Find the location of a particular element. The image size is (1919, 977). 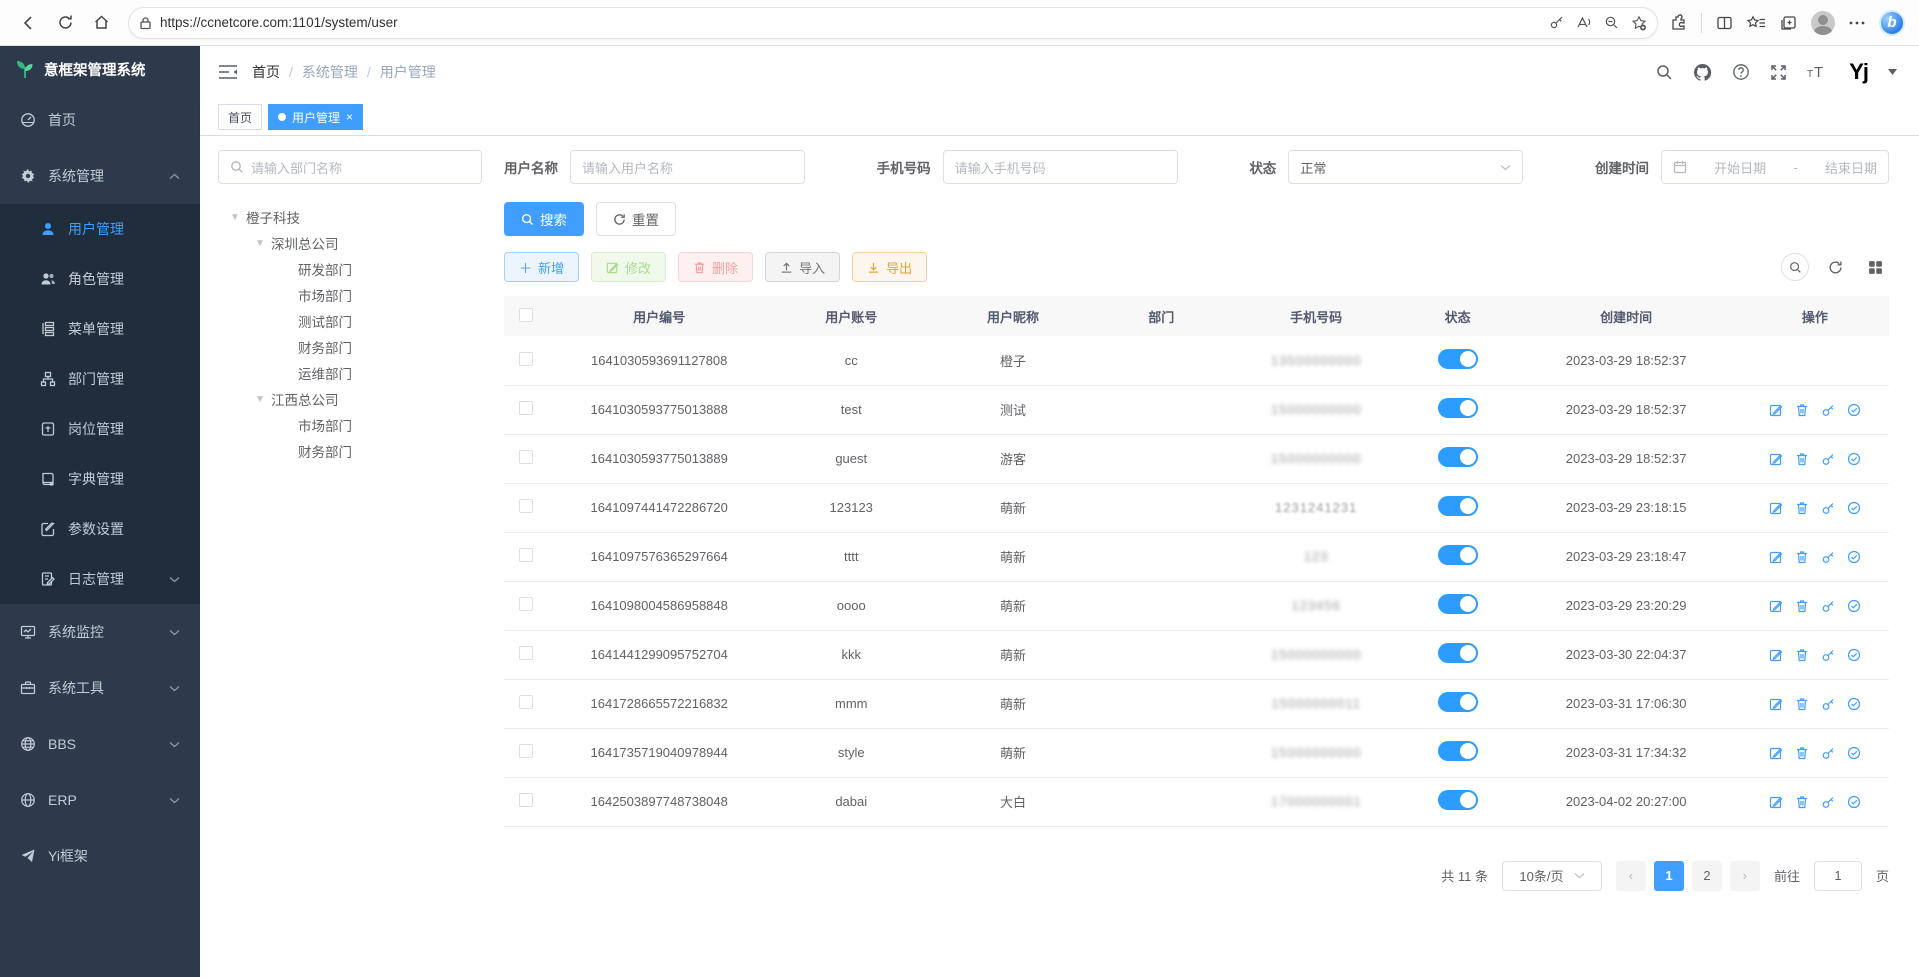

next-page-button: › is located at coordinates (1744, 875).